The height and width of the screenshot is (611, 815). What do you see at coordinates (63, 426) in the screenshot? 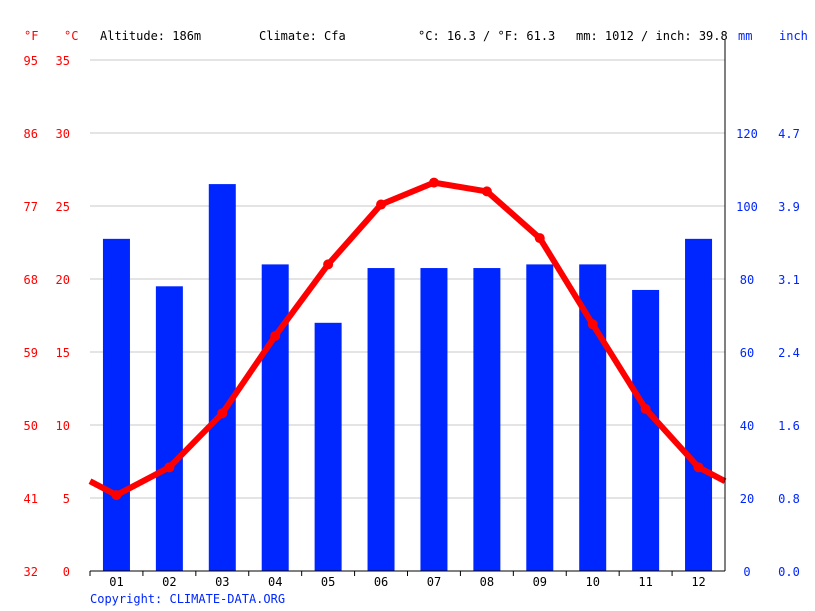
I see `celsius-tick-label: 10` at bounding box center [63, 426].